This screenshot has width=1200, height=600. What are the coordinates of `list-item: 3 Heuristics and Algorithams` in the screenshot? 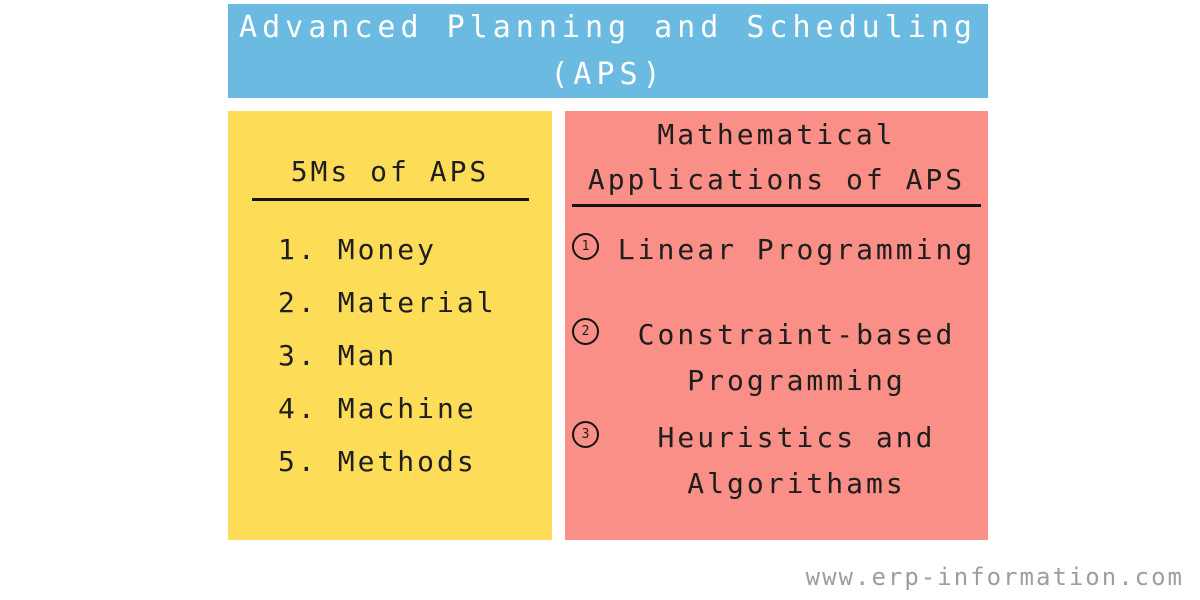 It's located at (776, 461).